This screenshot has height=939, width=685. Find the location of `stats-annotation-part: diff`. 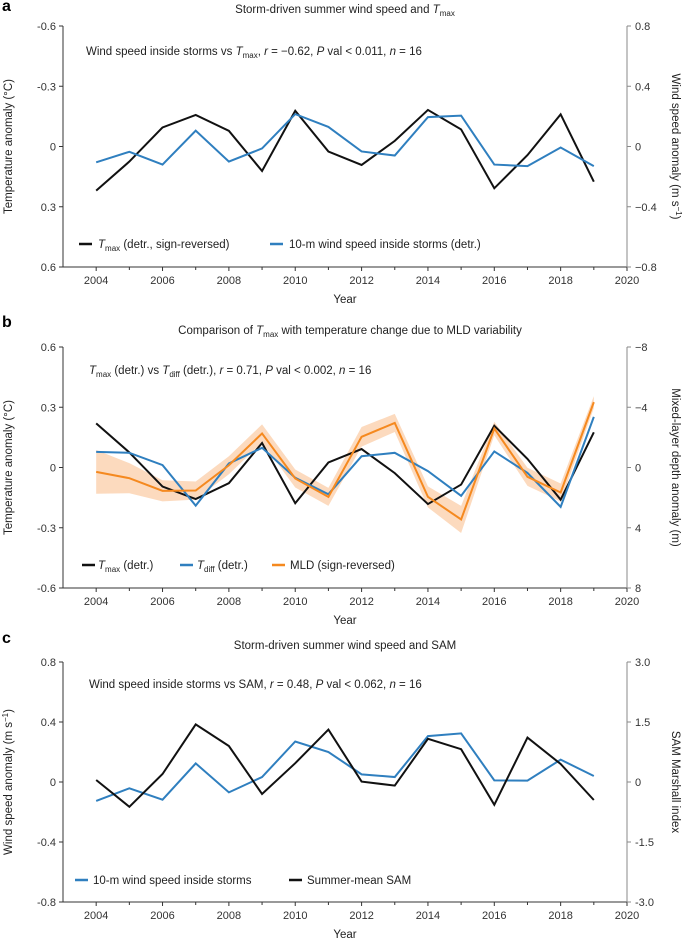

stats-annotation-part: diff is located at coordinates (174, 374).